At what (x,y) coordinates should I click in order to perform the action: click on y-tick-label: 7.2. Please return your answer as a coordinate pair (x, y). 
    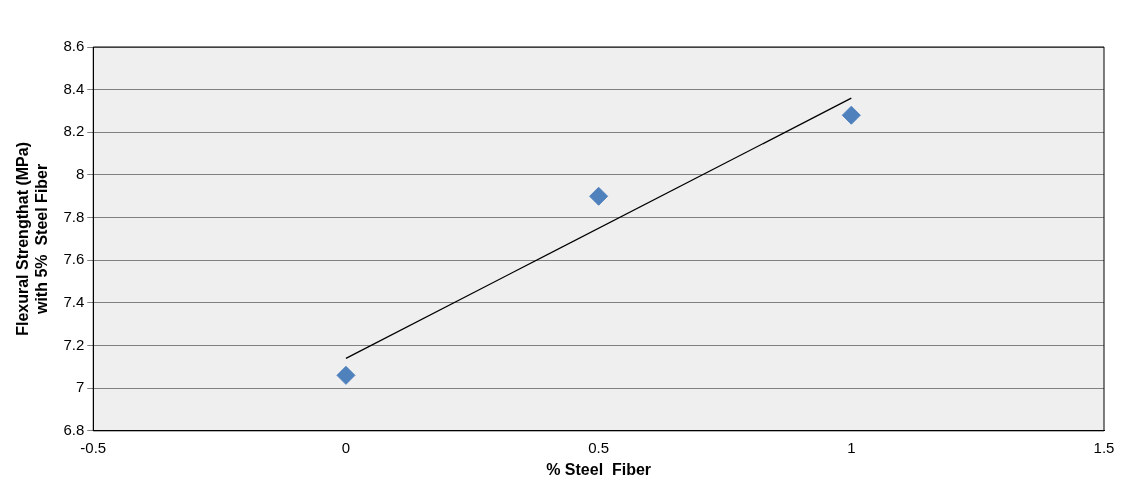
    Looking at the image, I should click on (74, 344).